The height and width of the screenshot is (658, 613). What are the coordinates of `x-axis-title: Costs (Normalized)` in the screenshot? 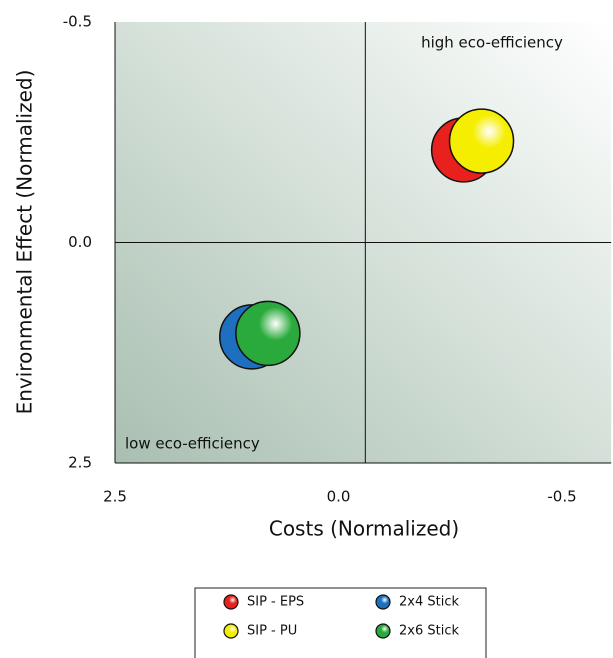 It's located at (364, 529).